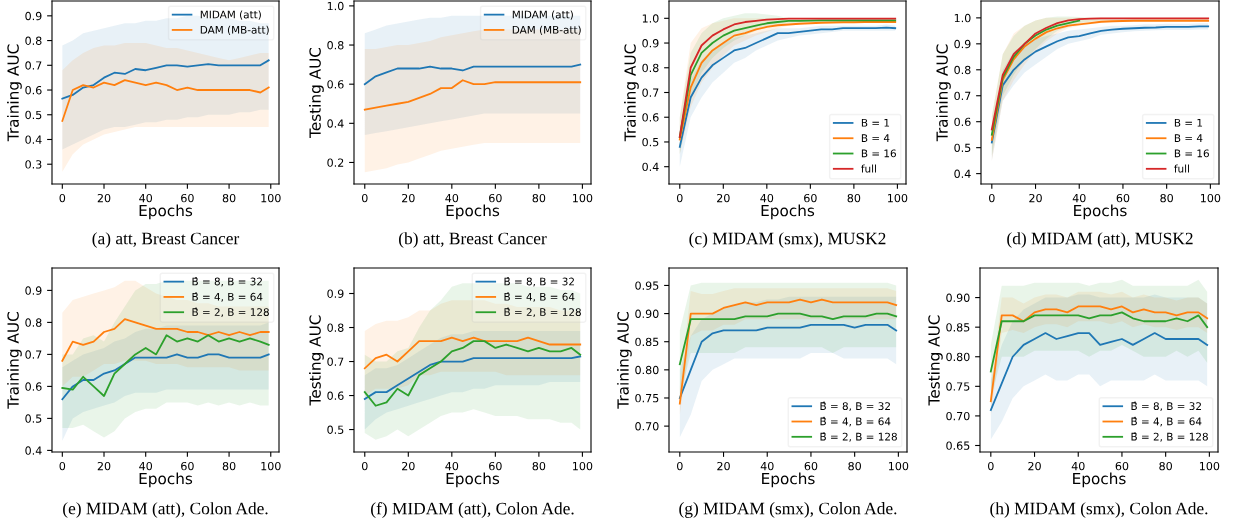  Describe the element at coordinates (33, 164) in the screenshot. I see `y-tick-label: 0.3` at that location.